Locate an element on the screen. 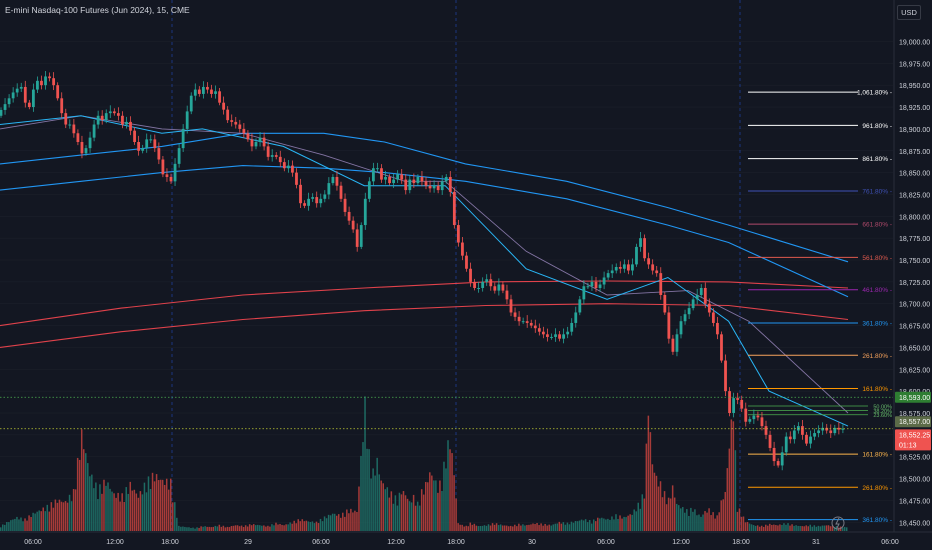 The height and width of the screenshot is (550, 932). currency-button: USD is located at coordinates (909, 12).